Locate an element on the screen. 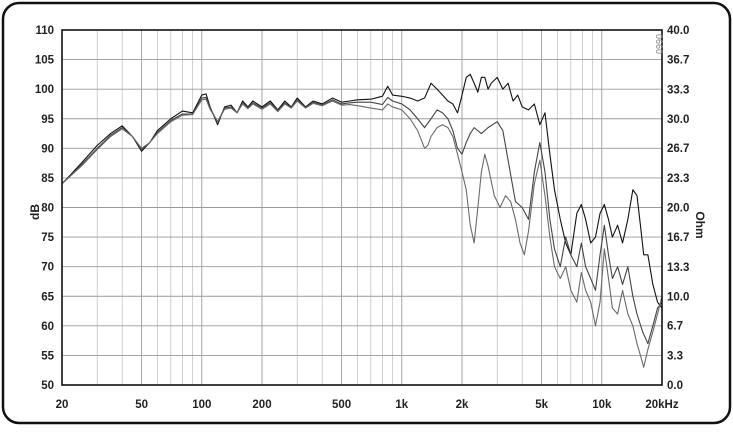 The image size is (733, 443). y-right-tick-label: 0.0 is located at coordinates (675, 386).